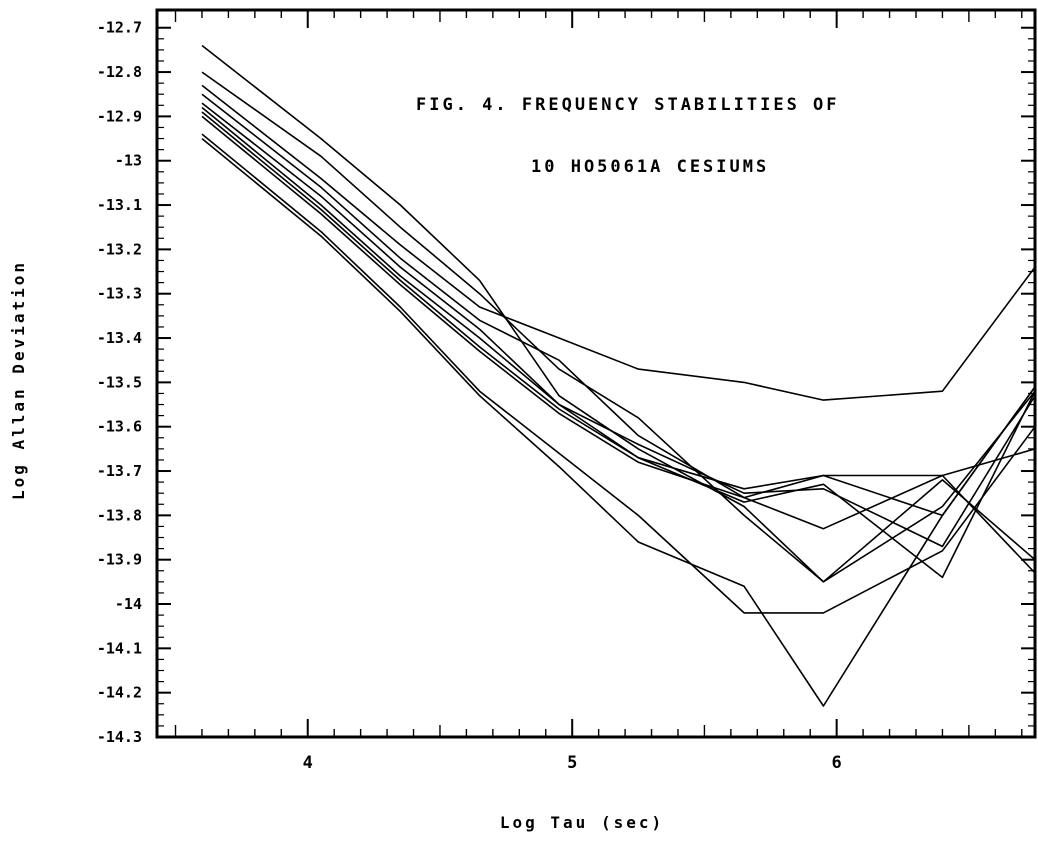  I want to click on y-tick-label: -14.3, so click(119, 737).